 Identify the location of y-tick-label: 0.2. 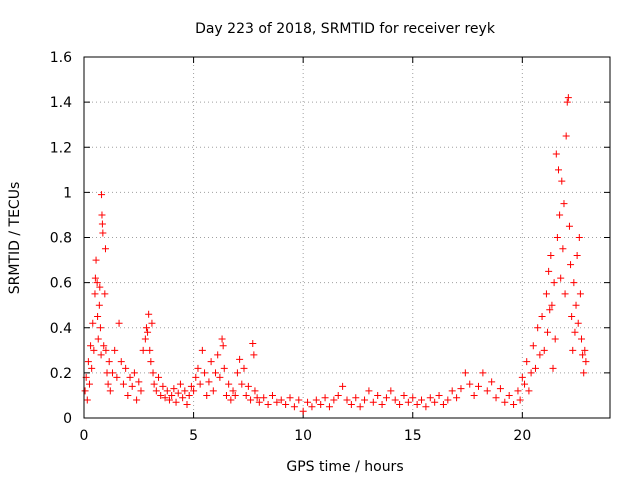
(61, 374).